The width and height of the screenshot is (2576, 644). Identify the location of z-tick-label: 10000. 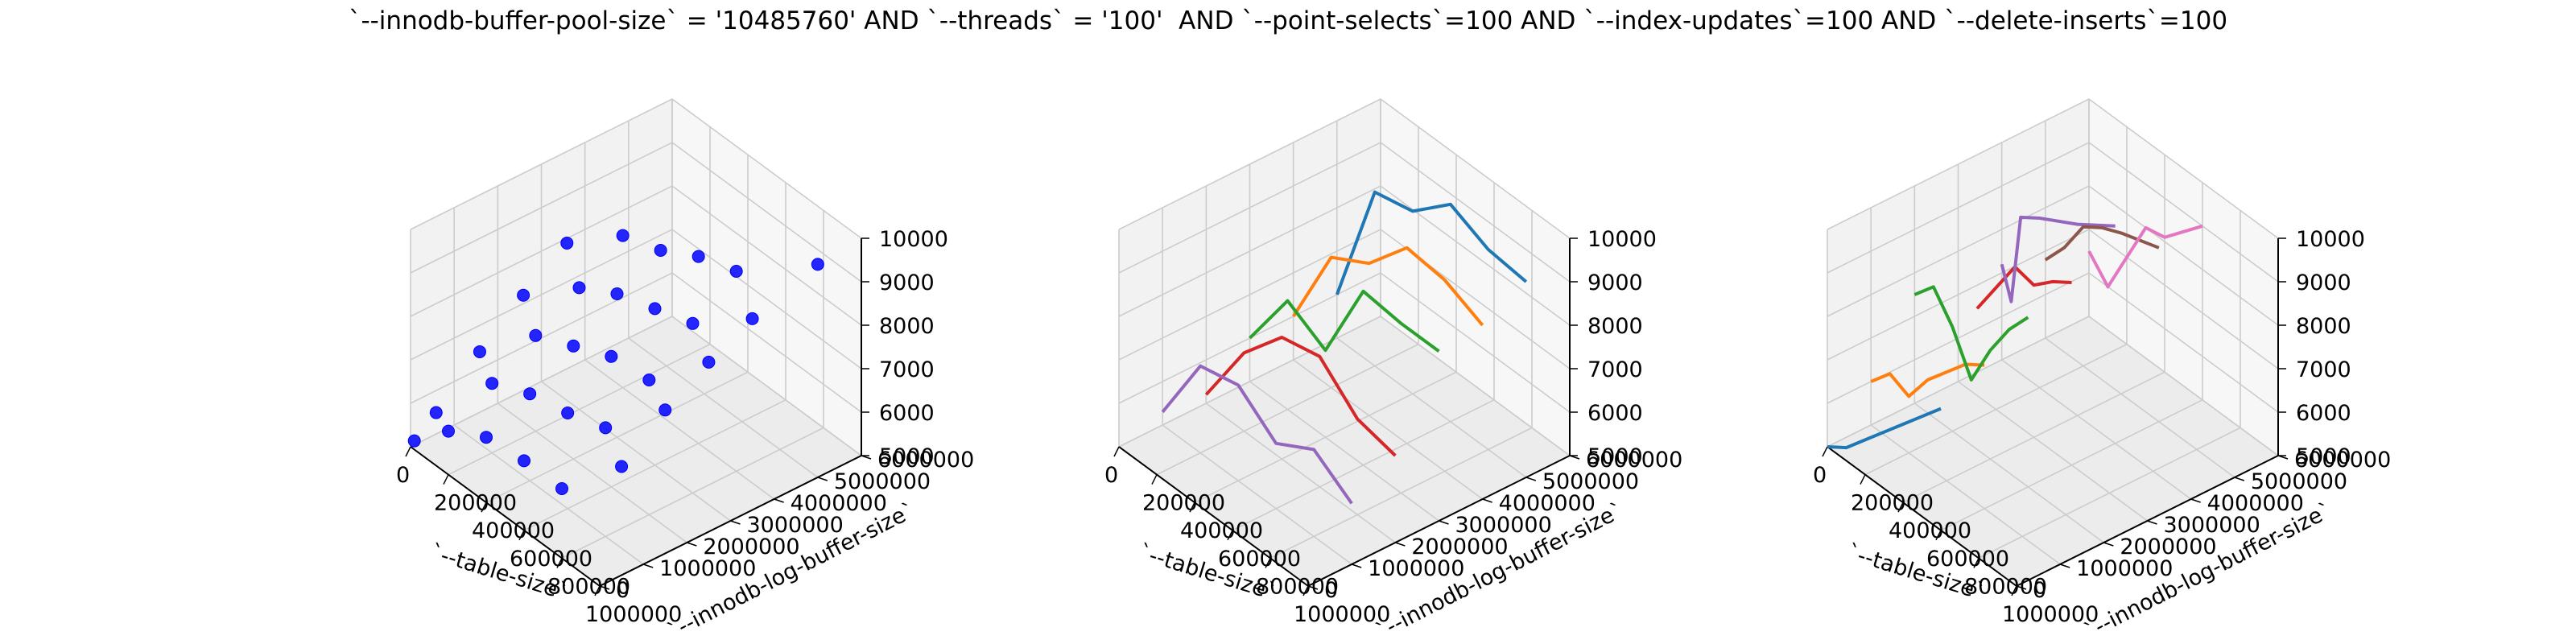
(1622, 239).